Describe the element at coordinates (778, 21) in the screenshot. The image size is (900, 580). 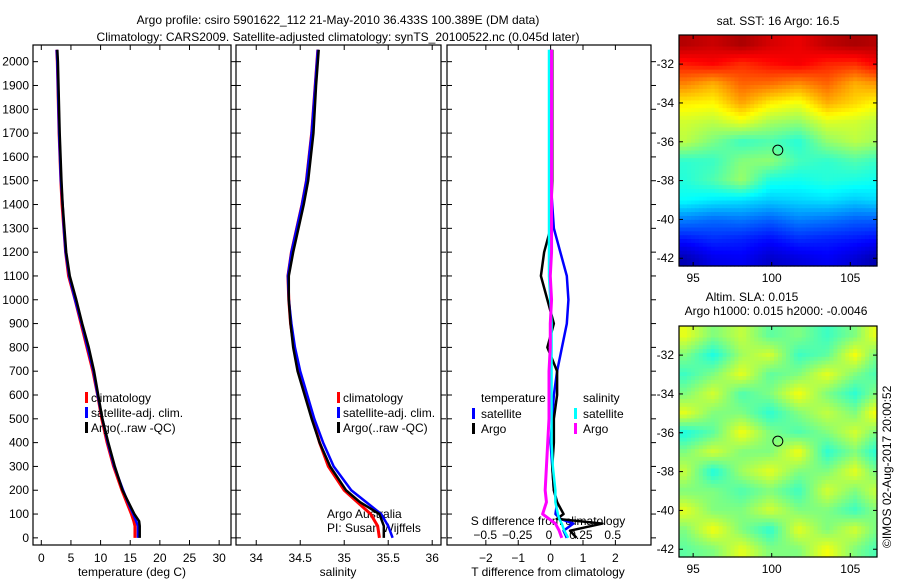
I see `sst-map-title: sat. SST: 16 Argo: 16.5` at that location.